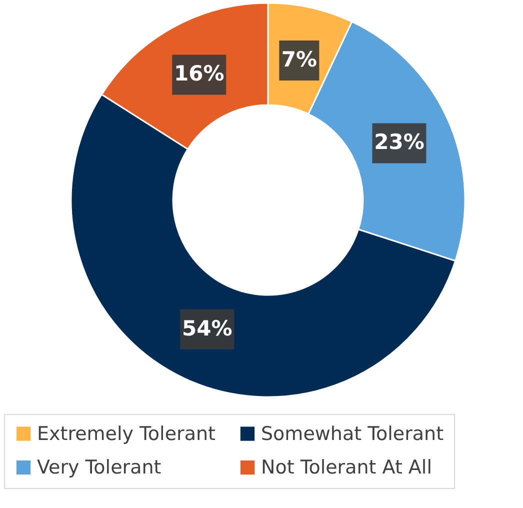 Image resolution: width=523 pixels, height=508 pixels. What do you see at coordinates (199, 74) in the screenshot?
I see `data-label: 16%` at bounding box center [199, 74].